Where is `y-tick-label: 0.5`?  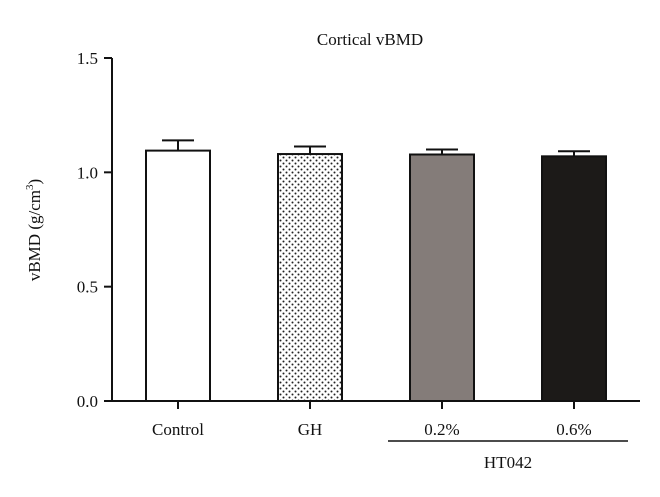 y-tick-label: 0.5 is located at coordinates (87, 287).